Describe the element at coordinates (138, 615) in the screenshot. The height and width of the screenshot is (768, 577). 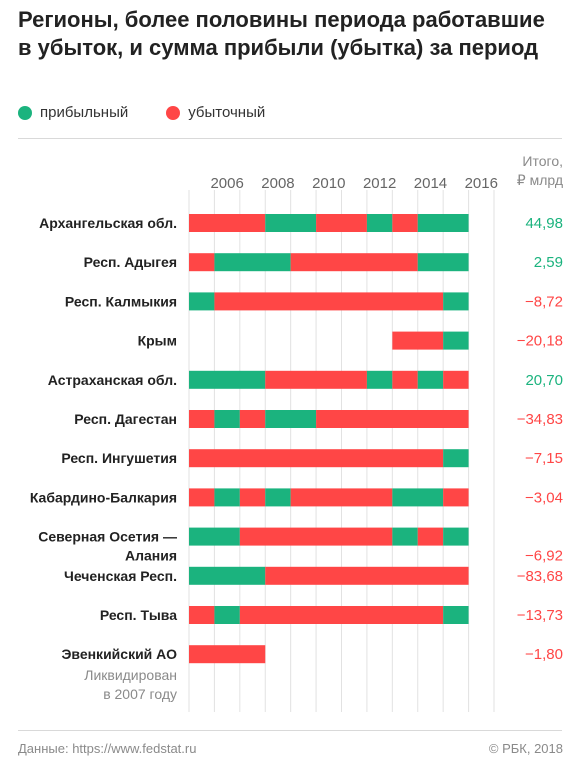
I see `region-label: Респ. Тыва` at that location.